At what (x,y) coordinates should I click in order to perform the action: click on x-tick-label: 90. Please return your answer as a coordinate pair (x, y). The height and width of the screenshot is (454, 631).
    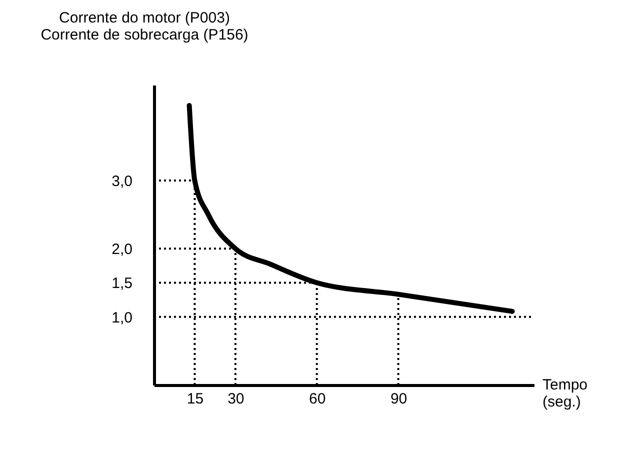
    Looking at the image, I should click on (399, 399).